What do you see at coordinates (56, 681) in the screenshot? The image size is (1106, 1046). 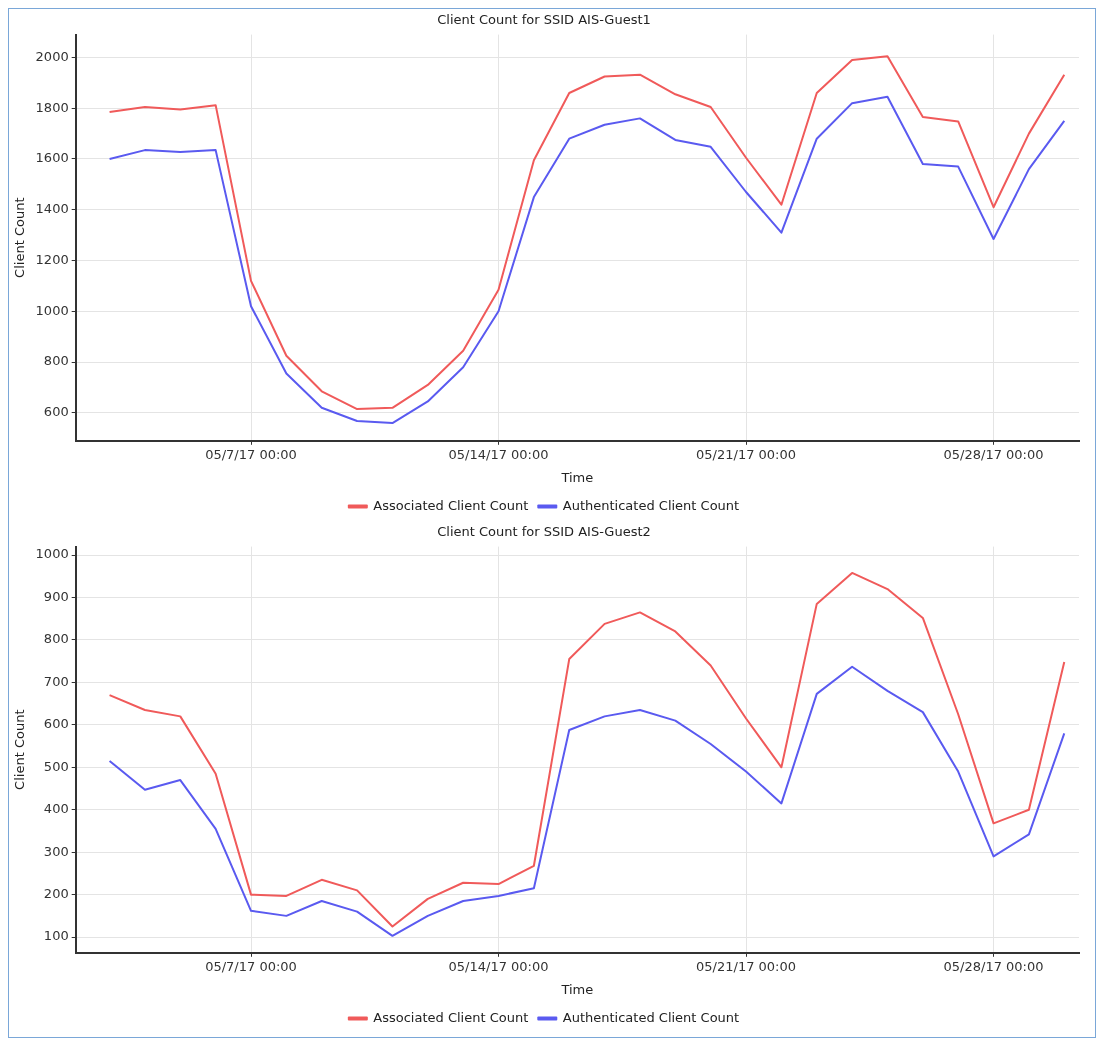 I see `y-tick-label: 700` at bounding box center [56, 681].